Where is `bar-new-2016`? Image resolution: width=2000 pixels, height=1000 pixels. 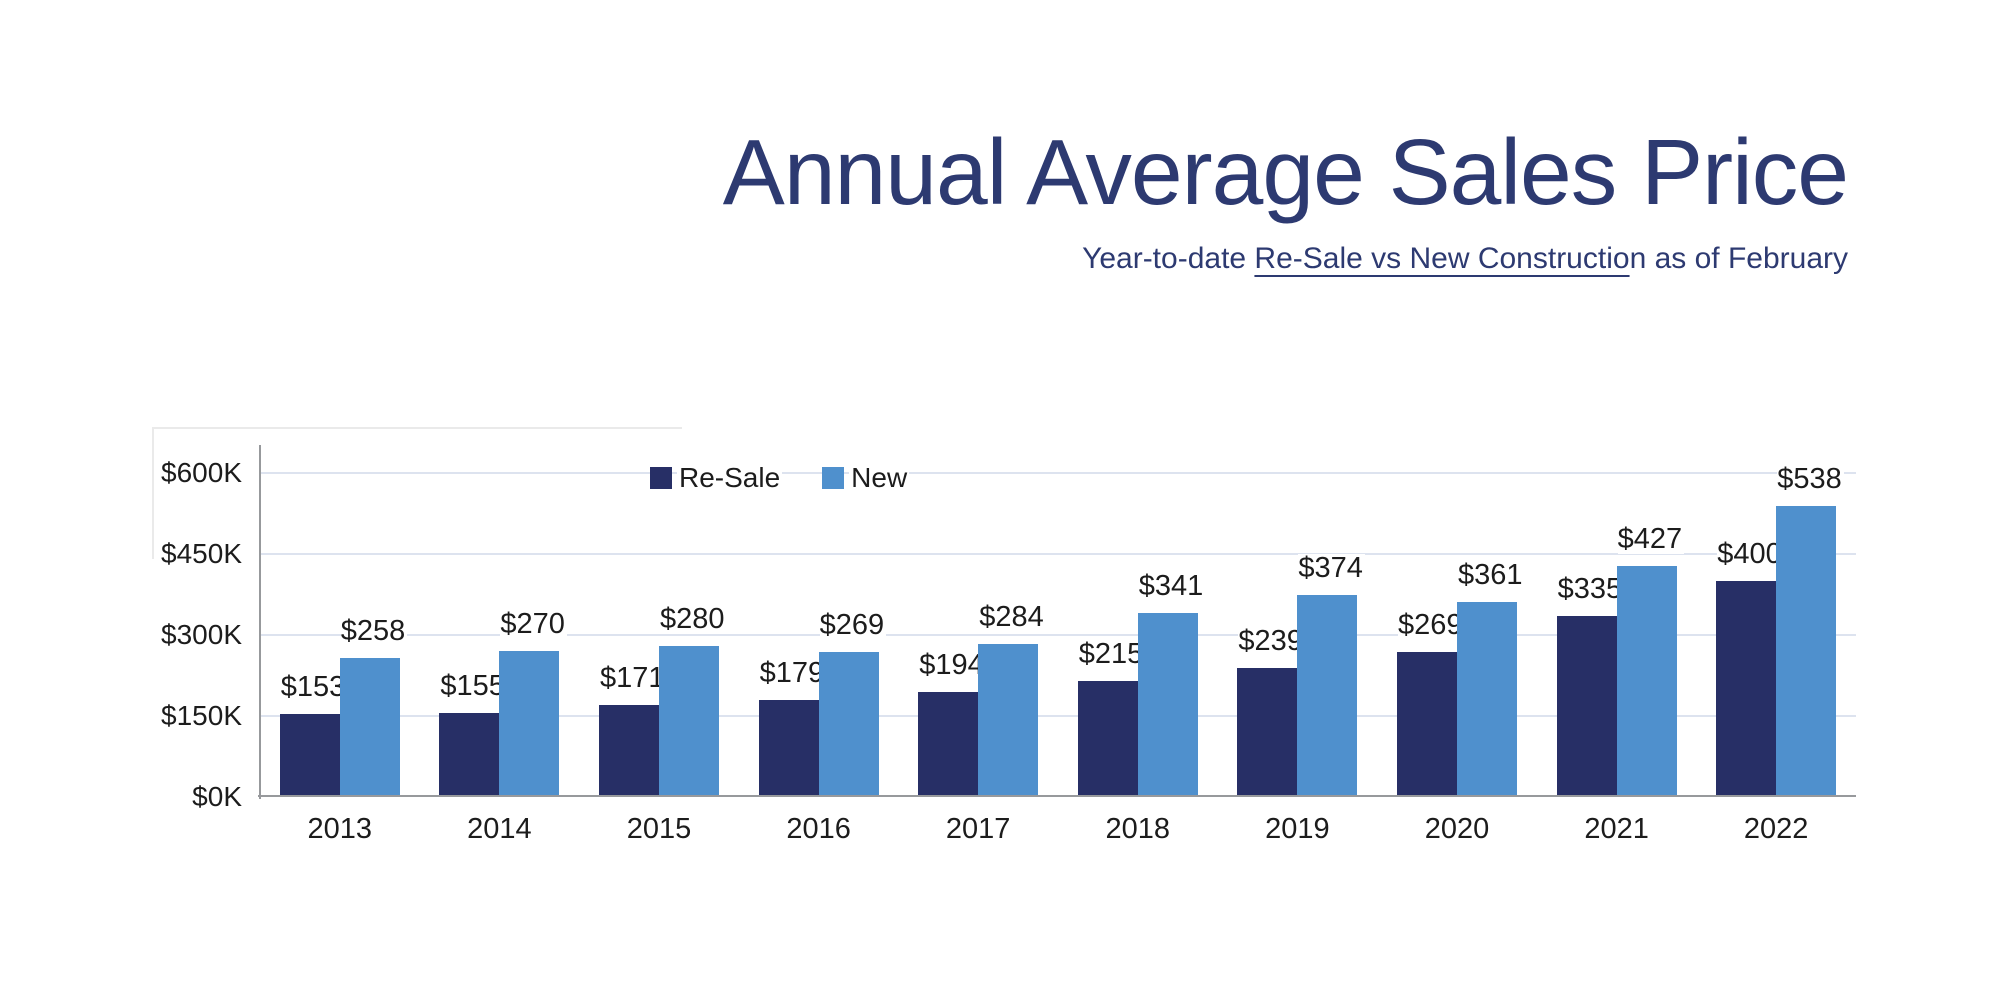
bar-new-2016 is located at coordinates (848, 724).